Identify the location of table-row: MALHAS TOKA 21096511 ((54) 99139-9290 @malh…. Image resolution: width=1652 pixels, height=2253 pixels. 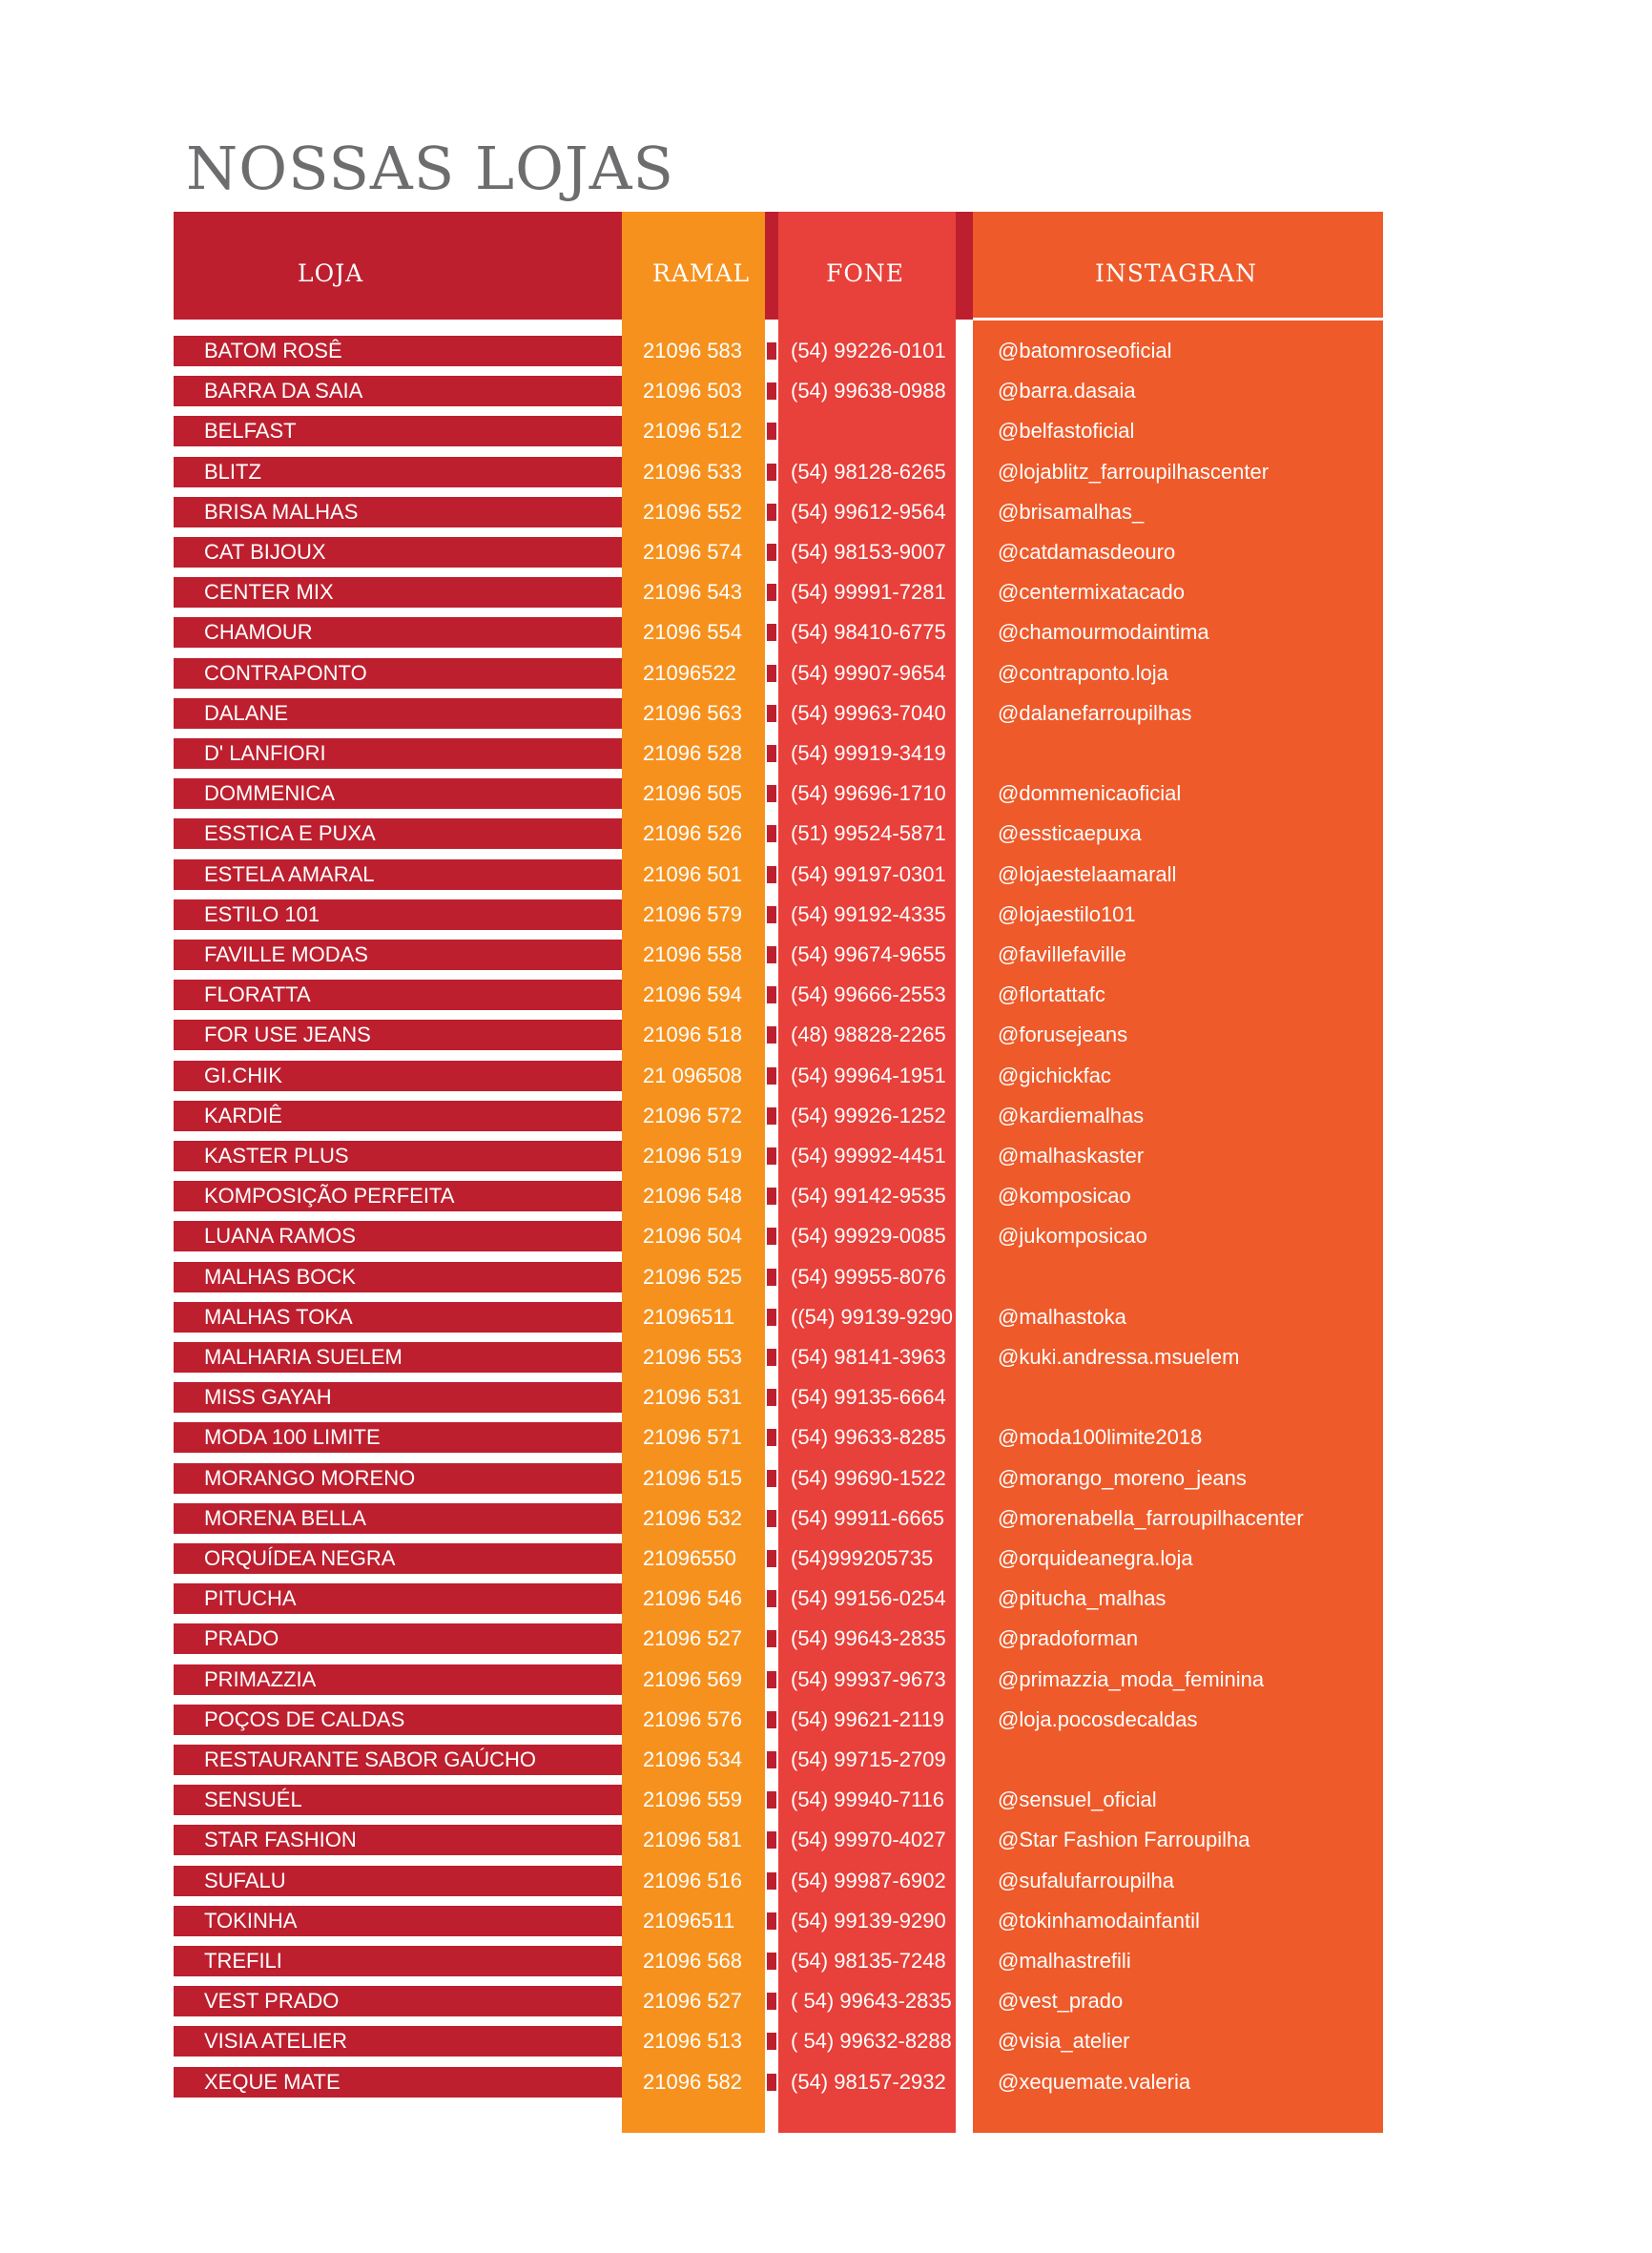
(826, 1317).